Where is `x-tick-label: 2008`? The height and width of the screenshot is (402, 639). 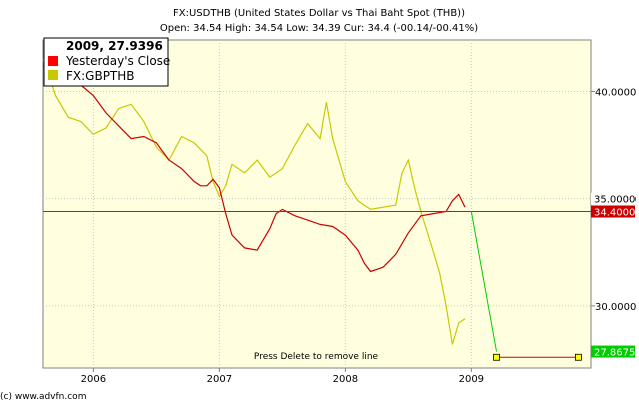
x-tick-label: 2008 is located at coordinates (345, 379).